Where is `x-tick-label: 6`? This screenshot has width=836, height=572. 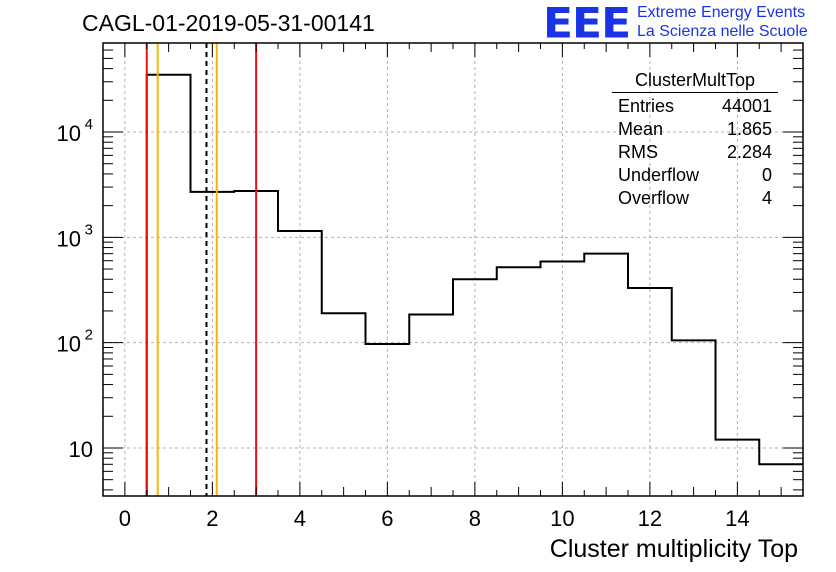
x-tick-label: 6 is located at coordinates (387, 518).